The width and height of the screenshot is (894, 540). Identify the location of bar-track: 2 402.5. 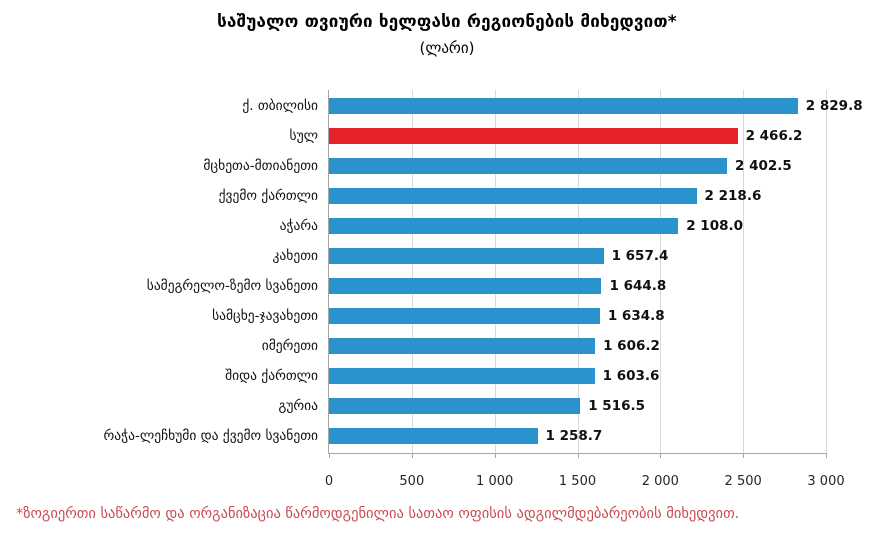
(576, 166).